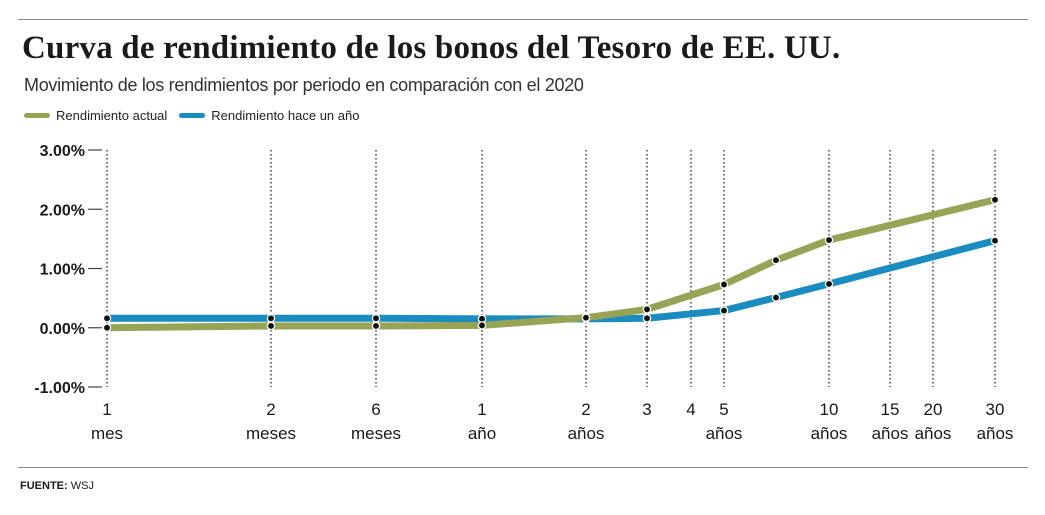  What do you see at coordinates (585, 409) in the screenshot?
I see `x-tick-label-4: 2` at bounding box center [585, 409].